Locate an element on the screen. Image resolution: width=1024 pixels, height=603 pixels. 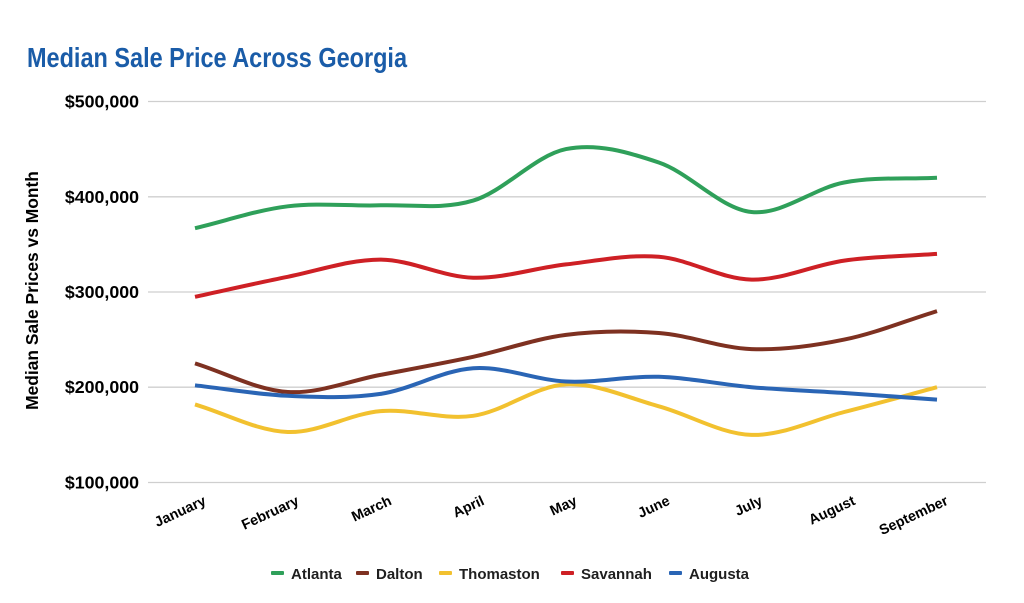
svg-text: Dalton is located at coordinates (399, 574).